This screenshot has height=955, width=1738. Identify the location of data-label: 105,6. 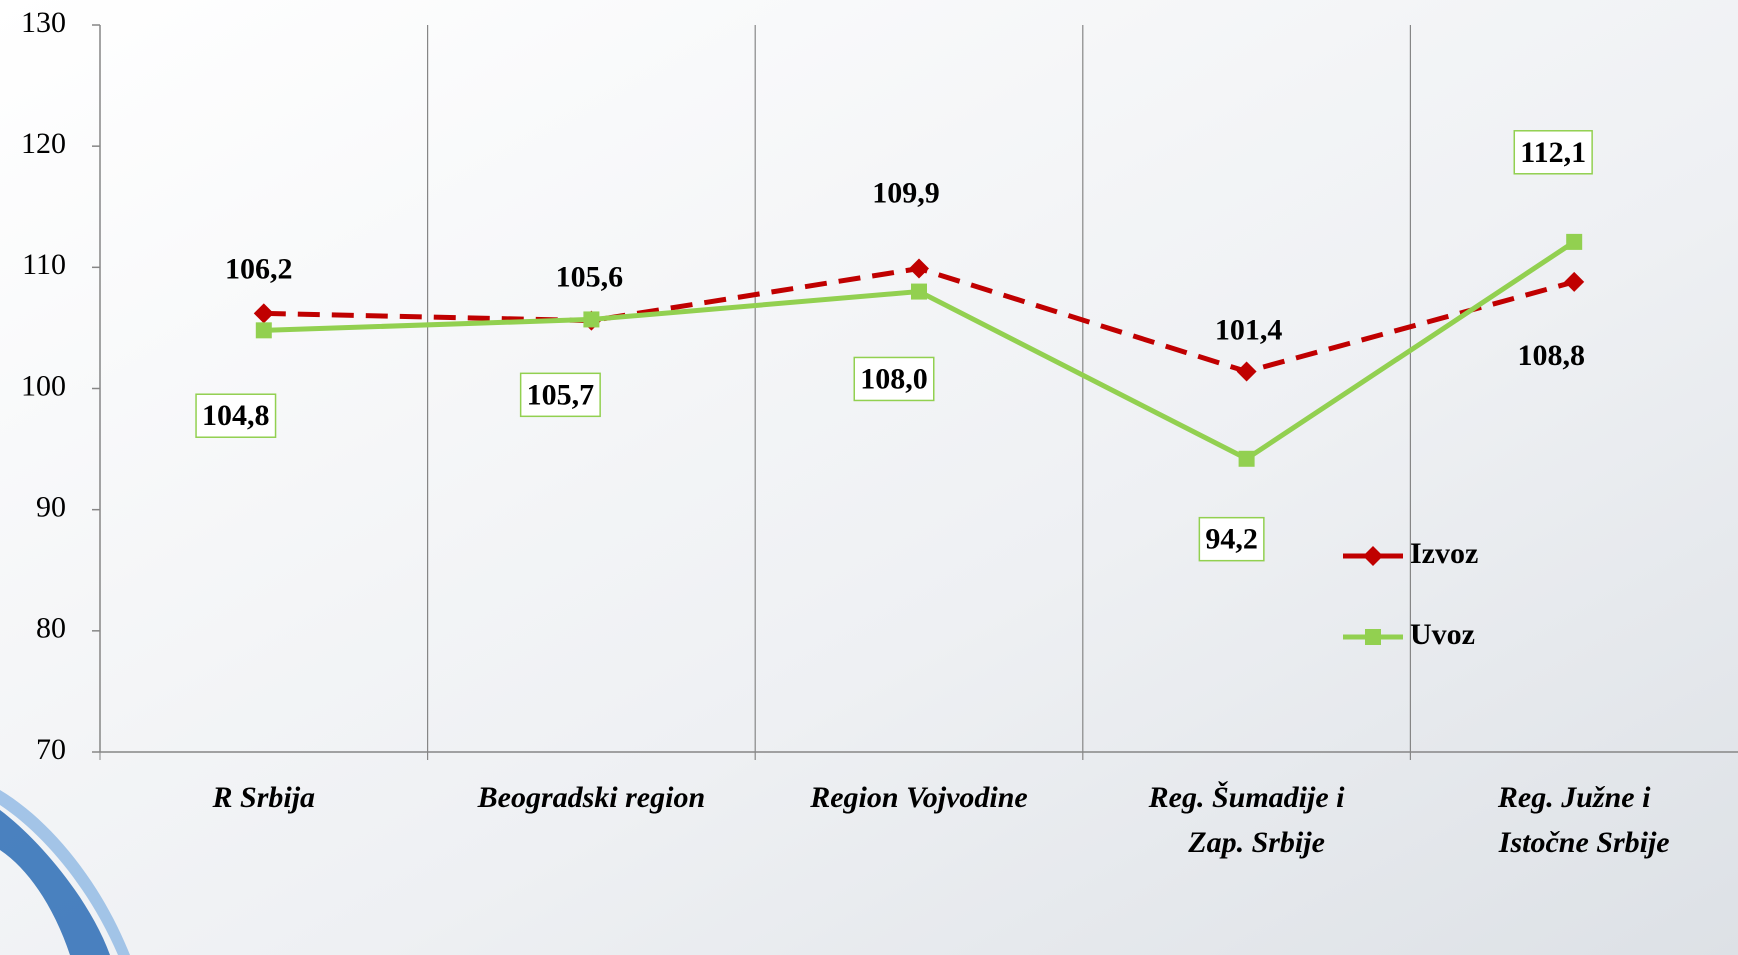
(590, 277).